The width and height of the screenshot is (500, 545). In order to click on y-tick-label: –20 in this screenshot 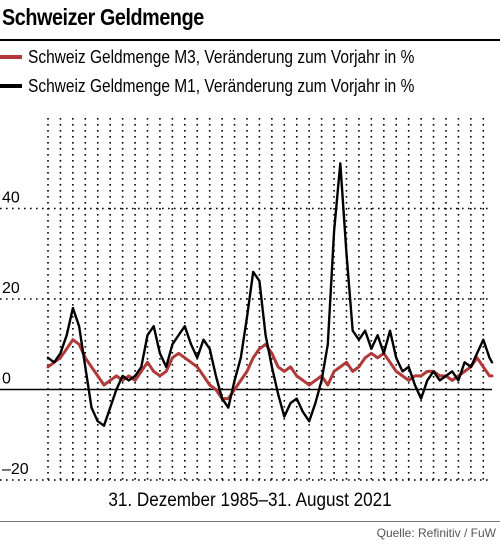, I will do `click(15, 469)`.